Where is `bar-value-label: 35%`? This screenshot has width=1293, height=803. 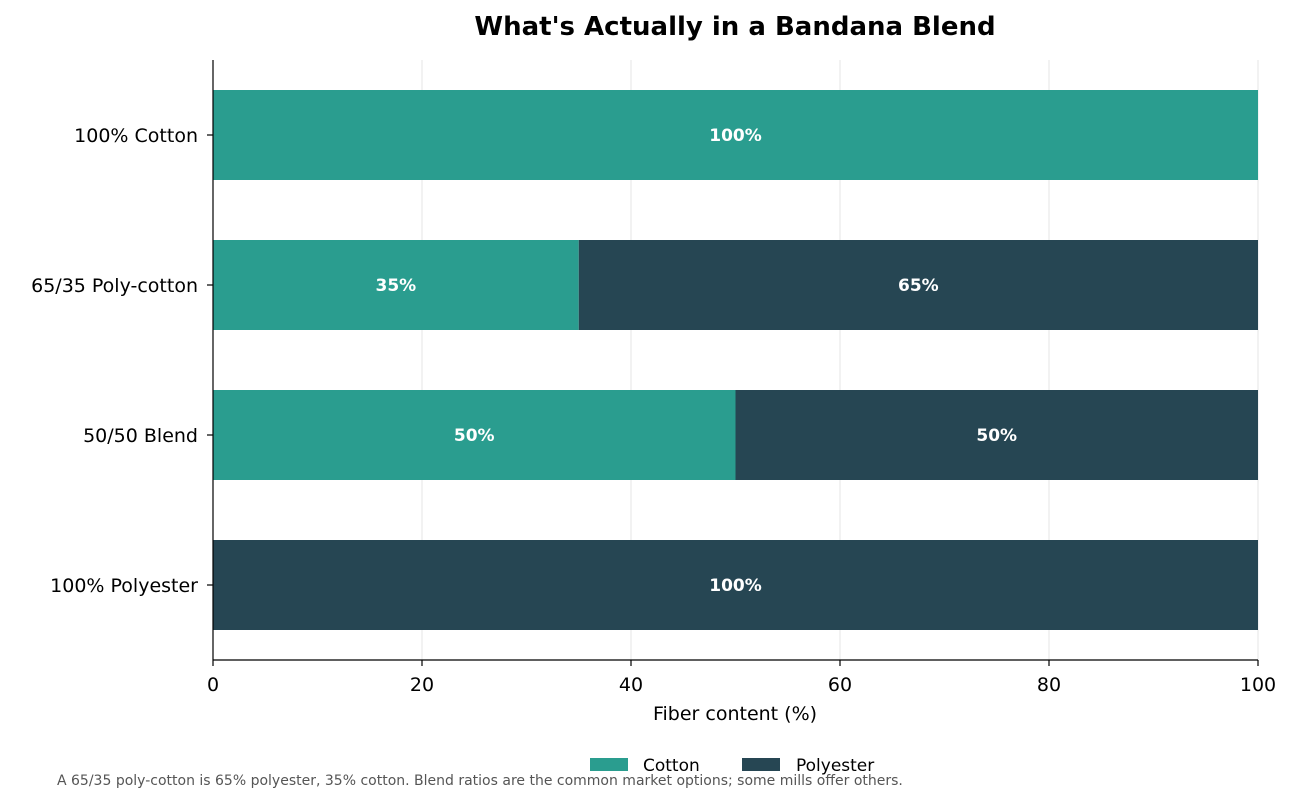
bar-value-label: 35% is located at coordinates (396, 286).